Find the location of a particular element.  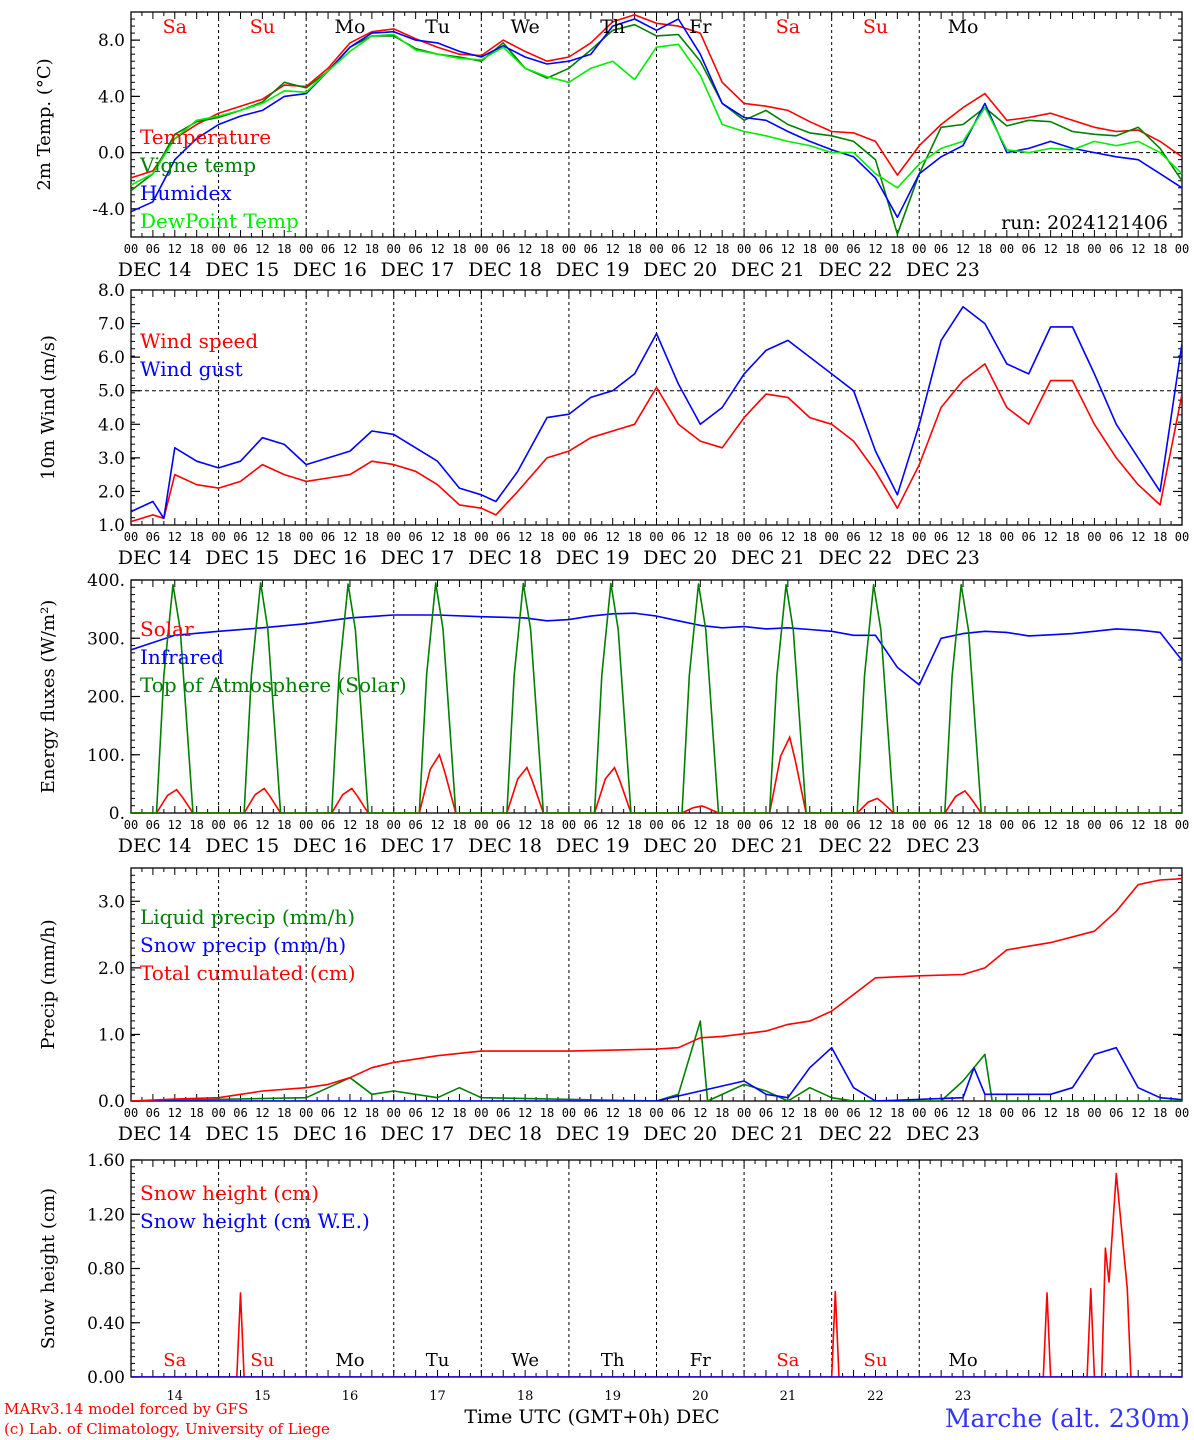

date-label: DEC 20 is located at coordinates (680, 846).